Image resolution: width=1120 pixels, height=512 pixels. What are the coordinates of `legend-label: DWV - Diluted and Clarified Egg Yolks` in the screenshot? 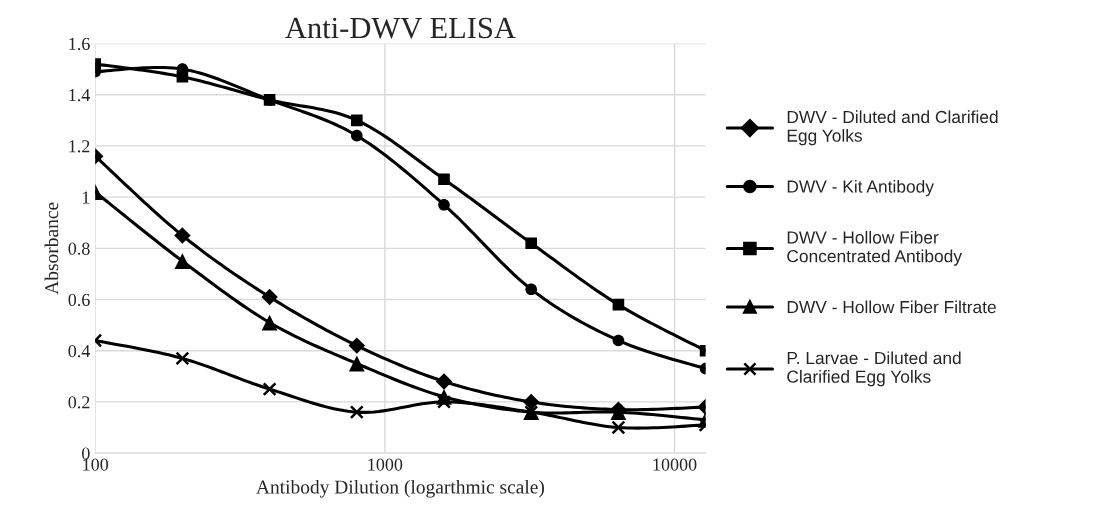 It's located at (892, 128).